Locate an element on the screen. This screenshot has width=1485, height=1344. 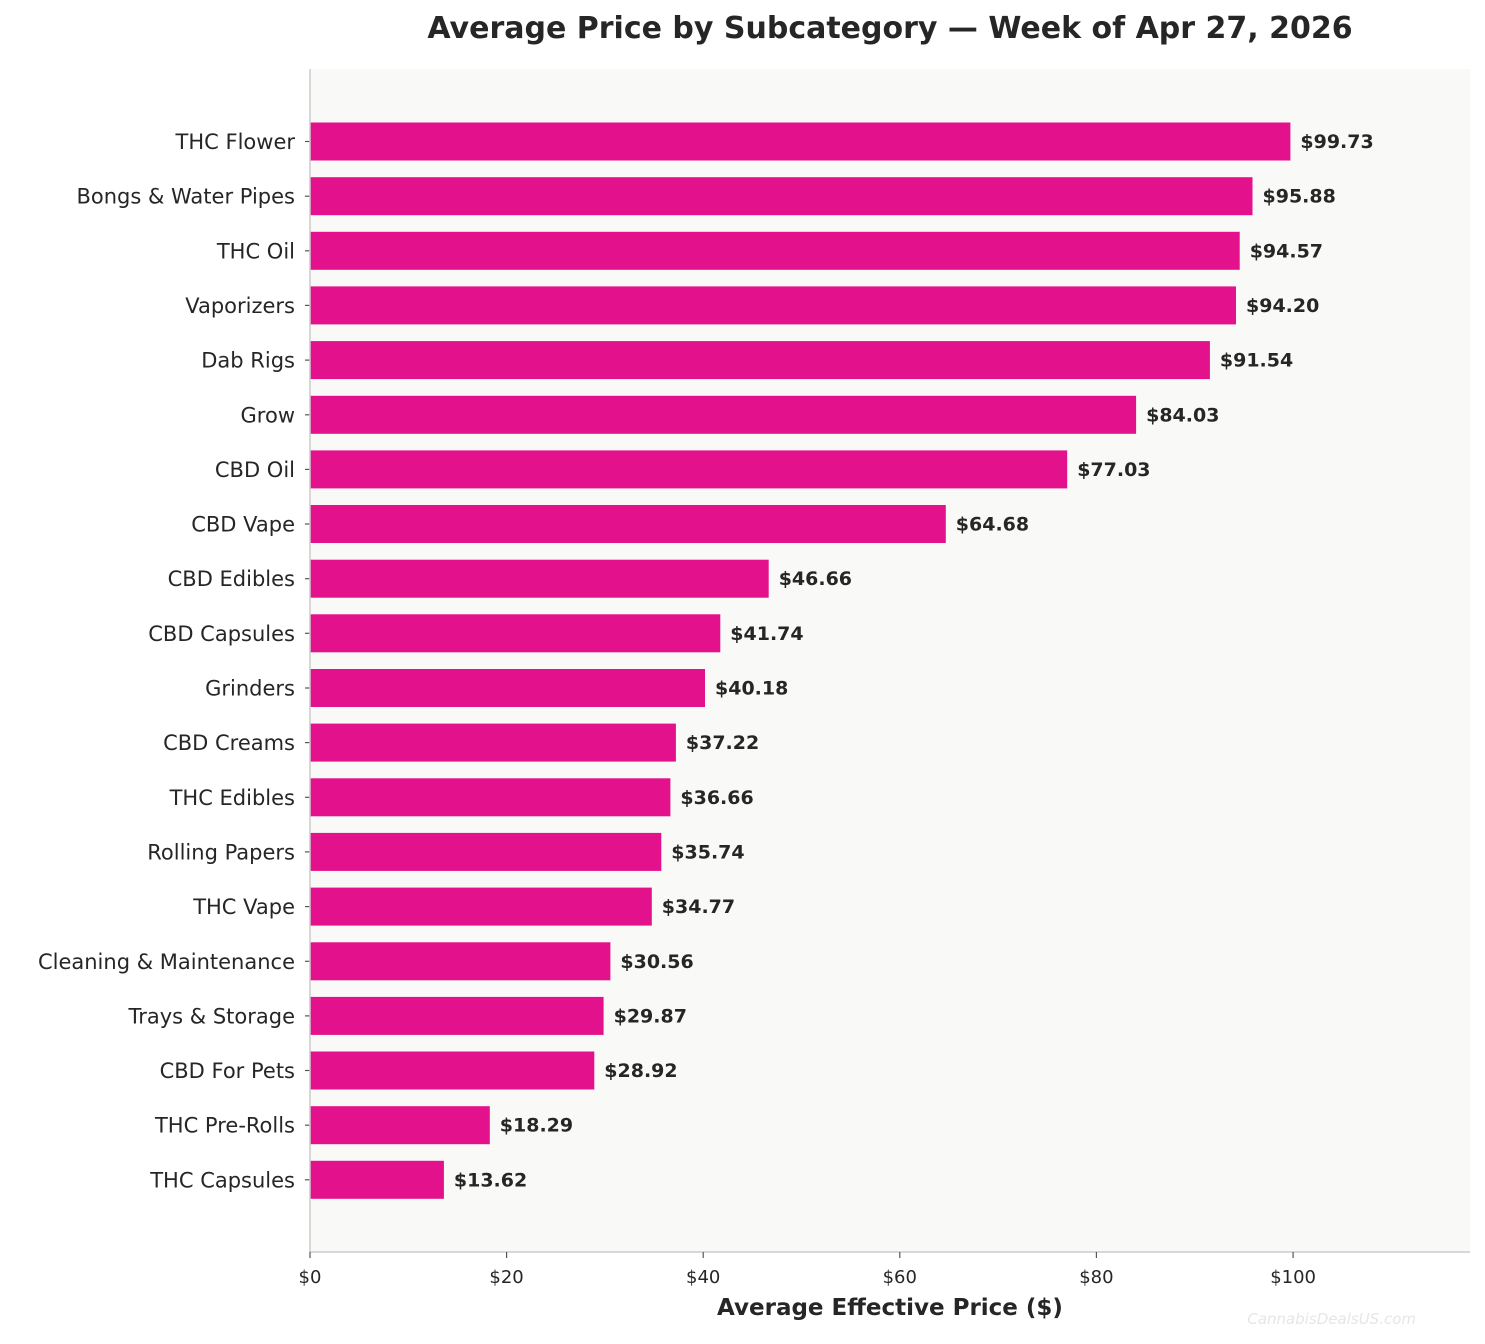
category-label: Grinders is located at coordinates (250, 689).